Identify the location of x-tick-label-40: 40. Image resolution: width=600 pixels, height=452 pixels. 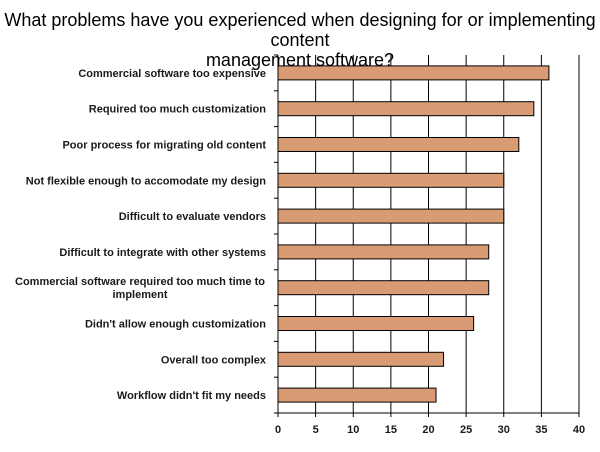
(579, 430).